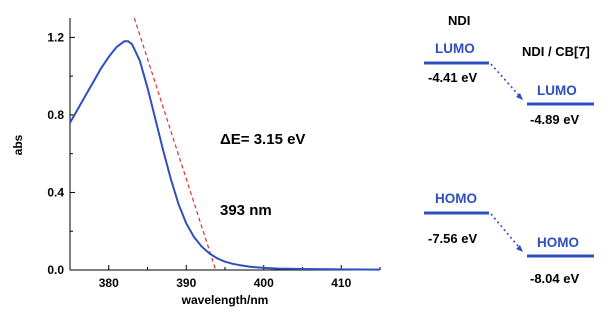 Image resolution: width=608 pixels, height=323 pixels. Describe the element at coordinates (264, 283) in the screenshot. I see `x-tick-label: 400` at that location.